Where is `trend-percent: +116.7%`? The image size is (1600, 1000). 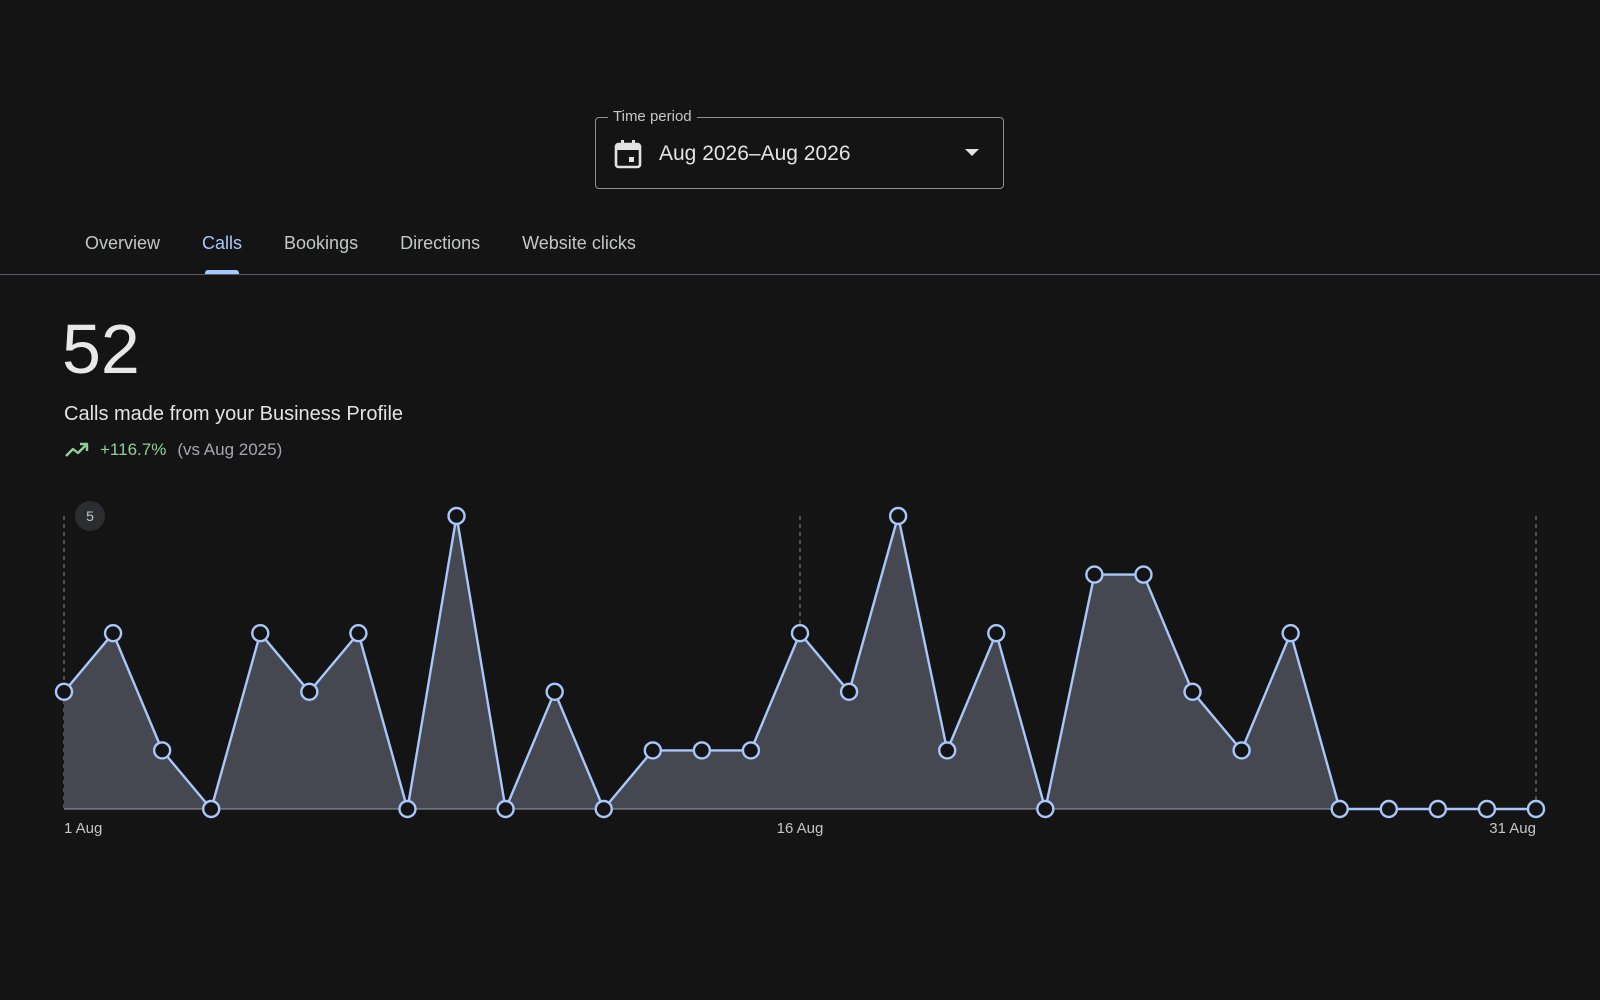
trend-percent: +116.7% is located at coordinates (133, 449).